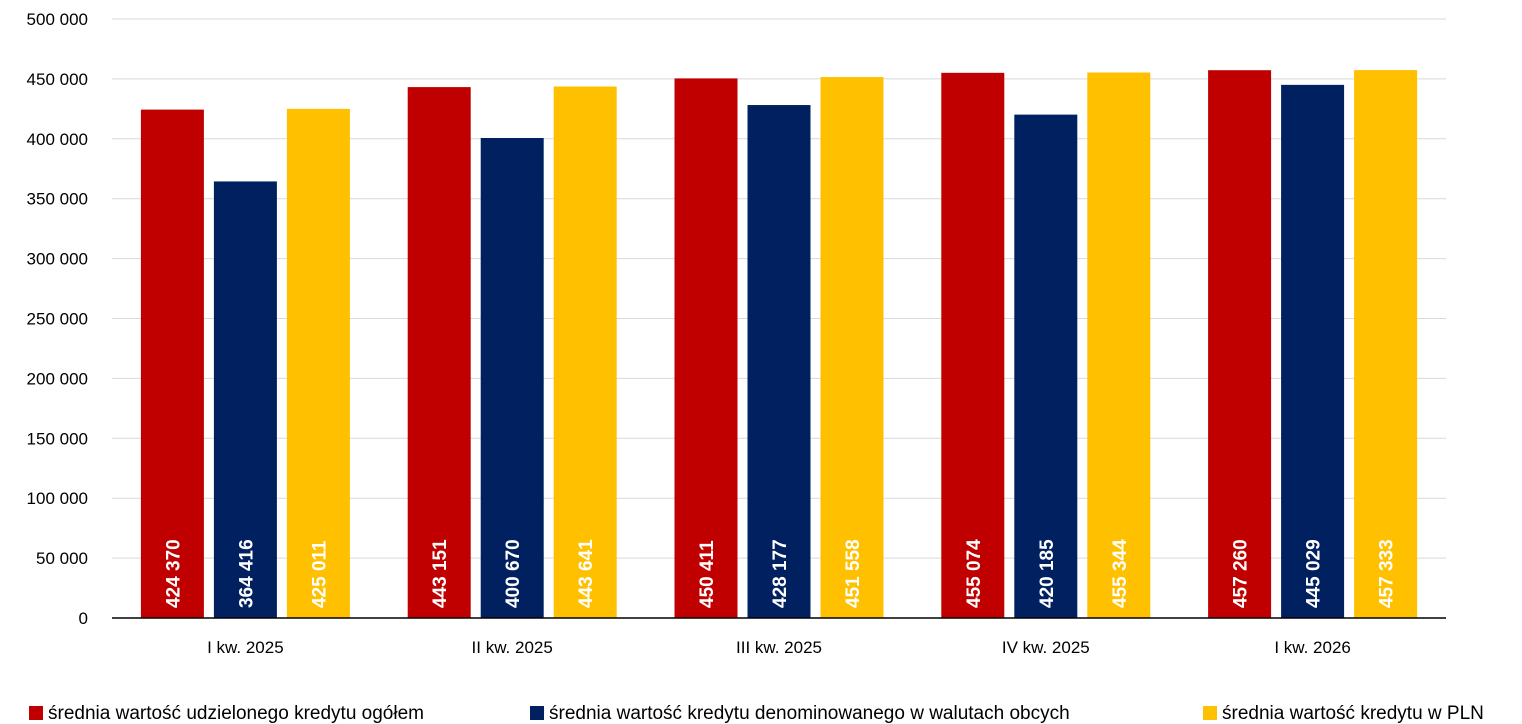  I want to click on data-label: 445 029, so click(1314, 573).